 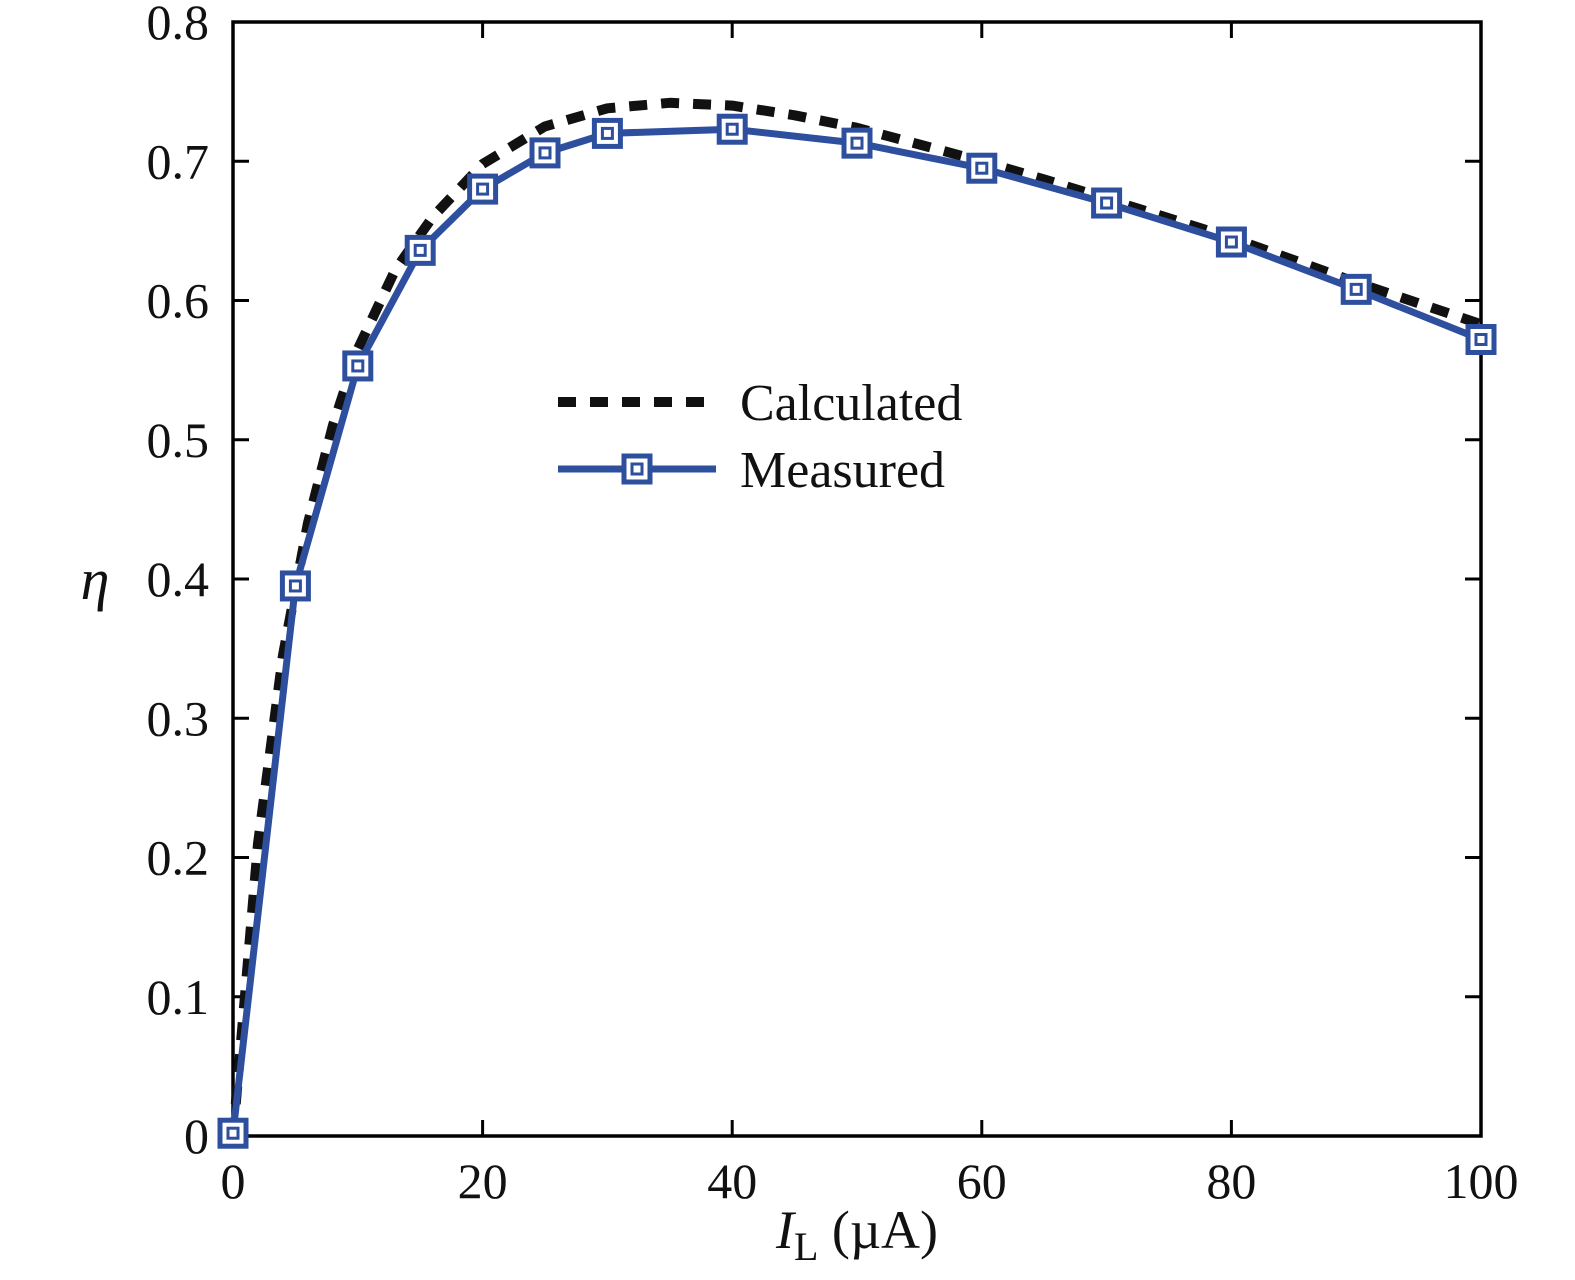 I want to click on legend-marker-measured, so click(x=637, y=469).